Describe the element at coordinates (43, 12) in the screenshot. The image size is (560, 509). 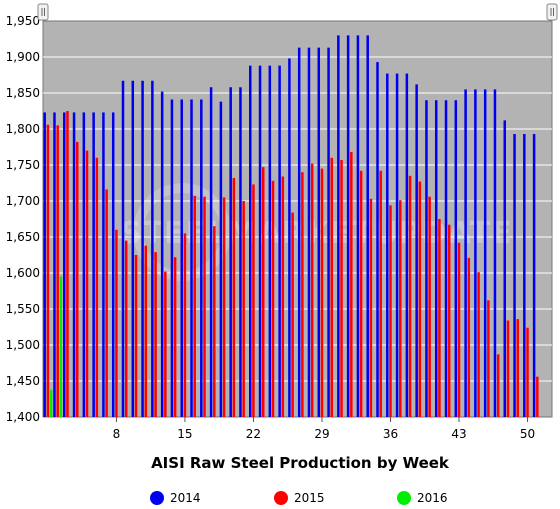
I see `range-handle-left` at that location.